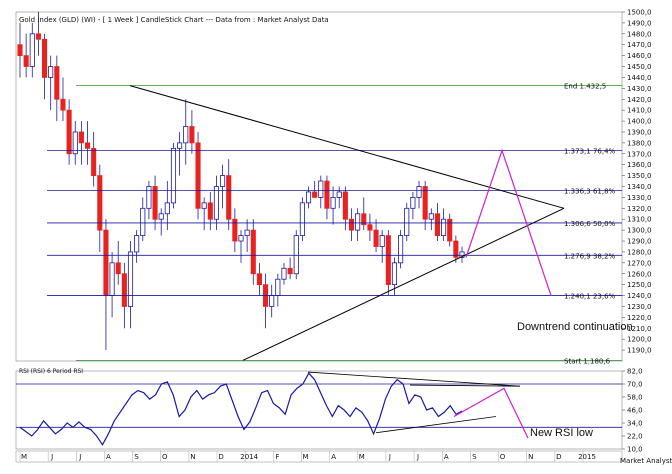 The width and height of the screenshot is (672, 474). What do you see at coordinates (590, 151) in the screenshot?
I see `fib-level-label: 1.373,1 76,4%` at bounding box center [590, 151].